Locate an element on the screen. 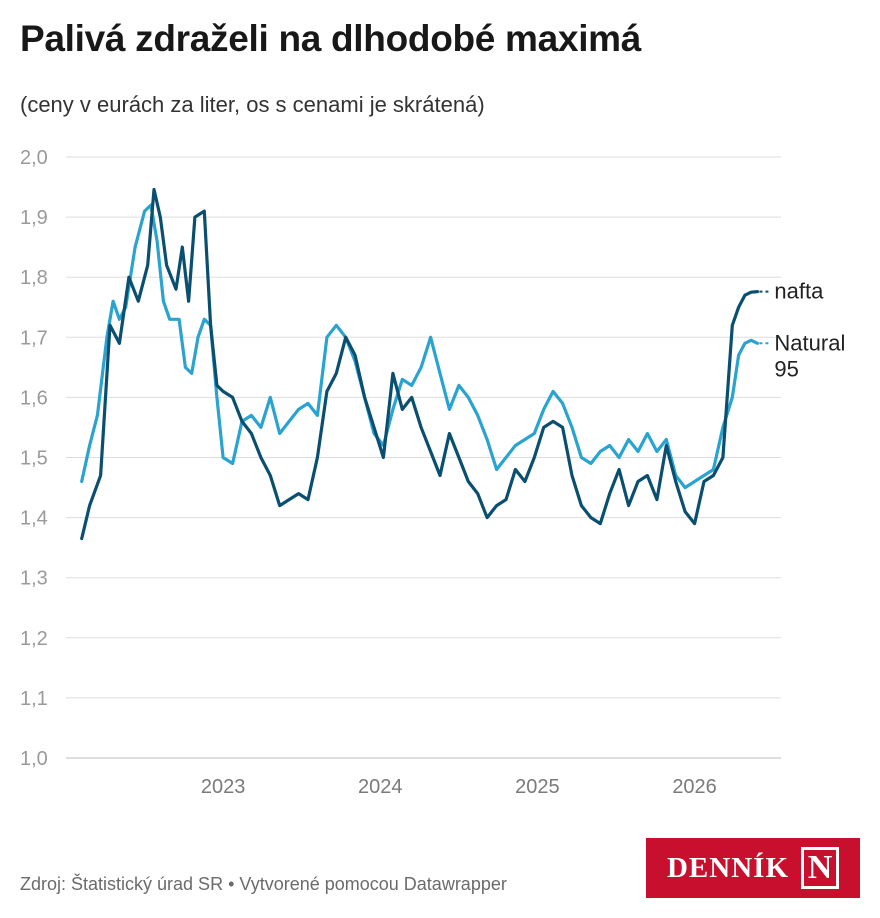 This screenshot has height=918, width=880. logo-n-mark: N is located at coordinates (820, 868).